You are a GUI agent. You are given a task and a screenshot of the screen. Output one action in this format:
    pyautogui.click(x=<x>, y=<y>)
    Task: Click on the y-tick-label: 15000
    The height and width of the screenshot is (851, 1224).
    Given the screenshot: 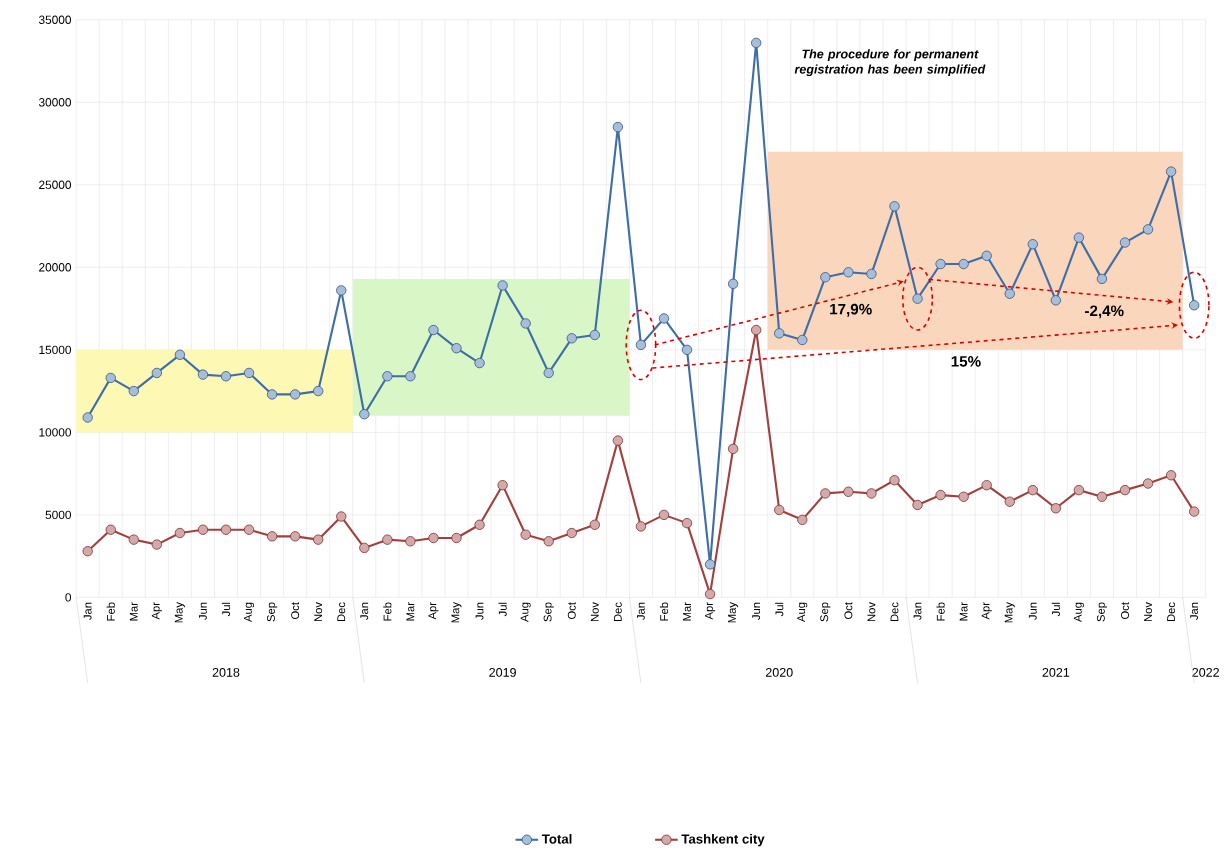 What is the action you would take?
    pyautogui.click(x=55, y=350)
    